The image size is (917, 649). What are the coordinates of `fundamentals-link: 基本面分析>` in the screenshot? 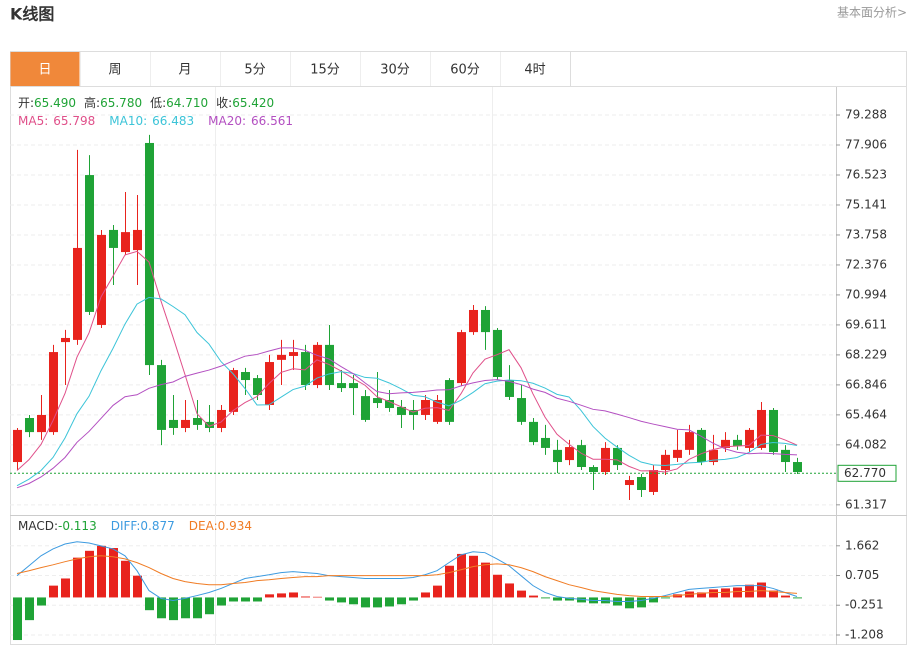 It's located at (872, 13).